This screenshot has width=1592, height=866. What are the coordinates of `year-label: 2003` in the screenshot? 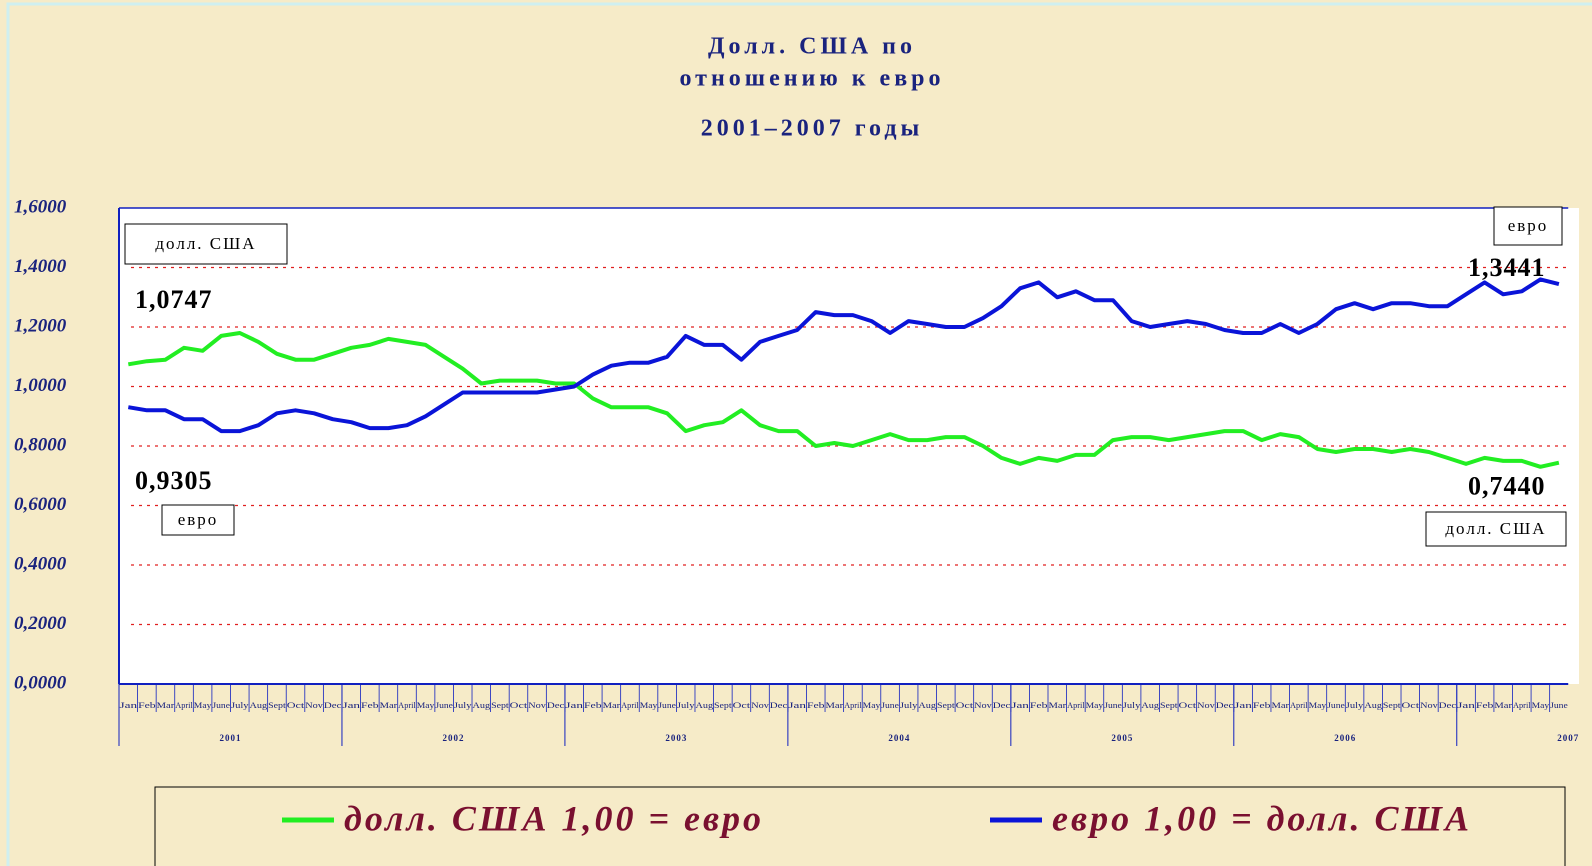 It's located at (676, 738).